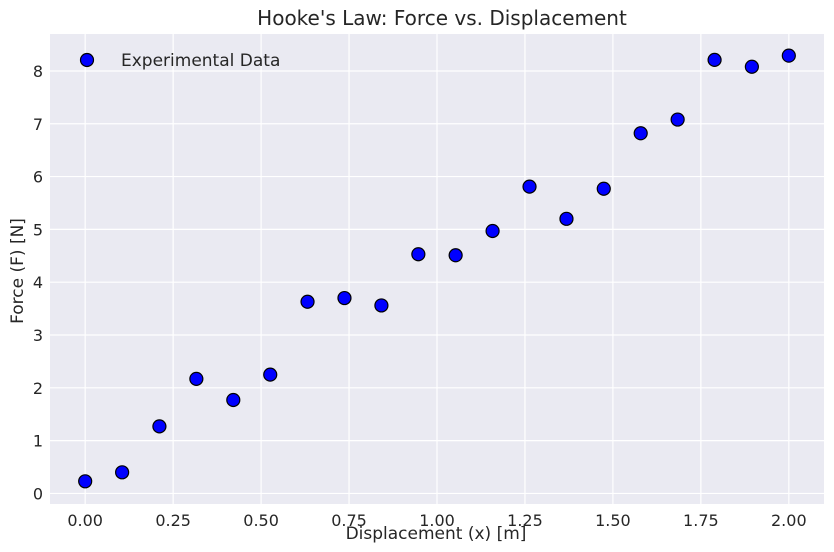  What do you see at coordinates (349, 520) in the screenshot?
I see `x-tick-label: 0.75` at bounding box center [349, 520].